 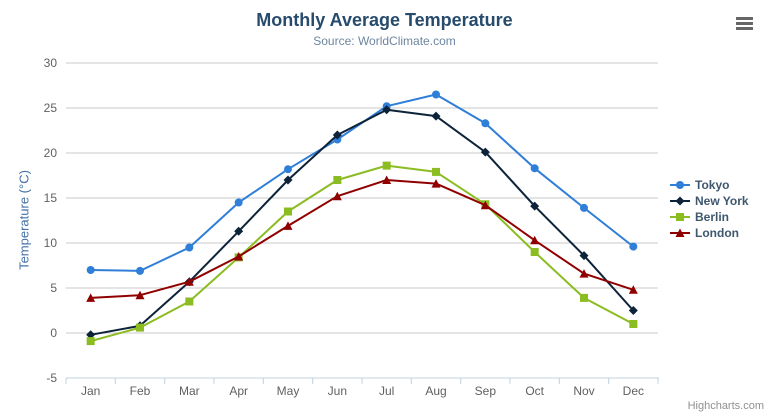 I want to click on y-axis-label: 20, so click(x=51, y=153).